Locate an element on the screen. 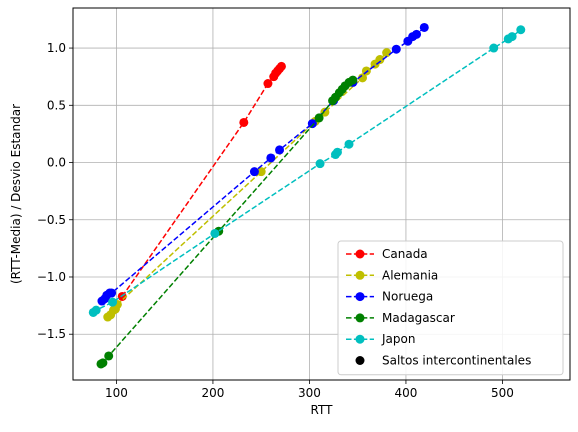 The height and width of the screenshot is (432, 578). y-tick-label: 0.5 is located at coordinates (56, 105).